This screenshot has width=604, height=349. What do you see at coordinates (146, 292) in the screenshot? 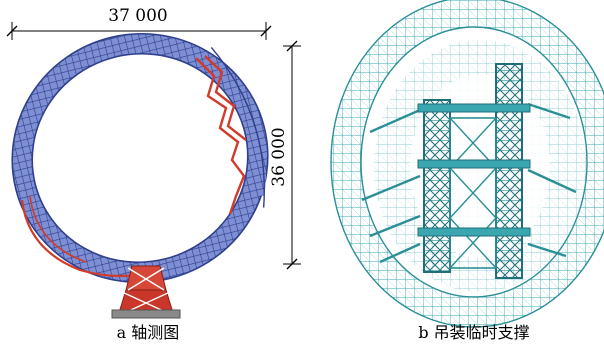
I see `support-base` at bounding box center [146, 292].